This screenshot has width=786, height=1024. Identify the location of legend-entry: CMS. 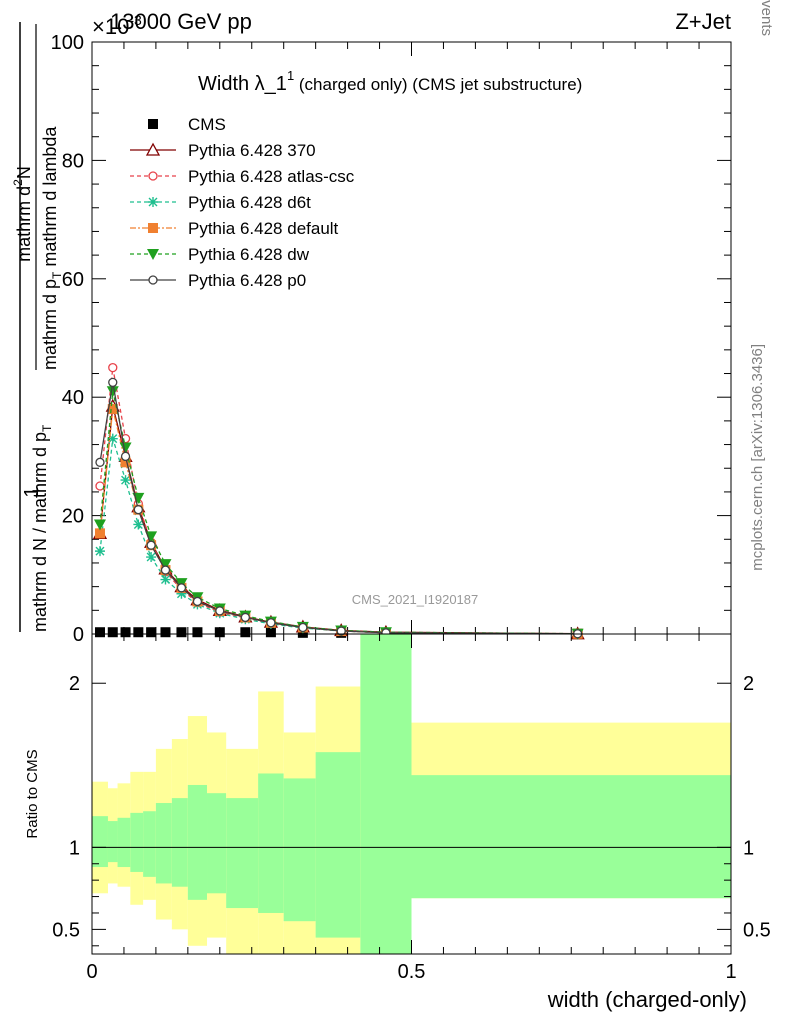
(187, 124).